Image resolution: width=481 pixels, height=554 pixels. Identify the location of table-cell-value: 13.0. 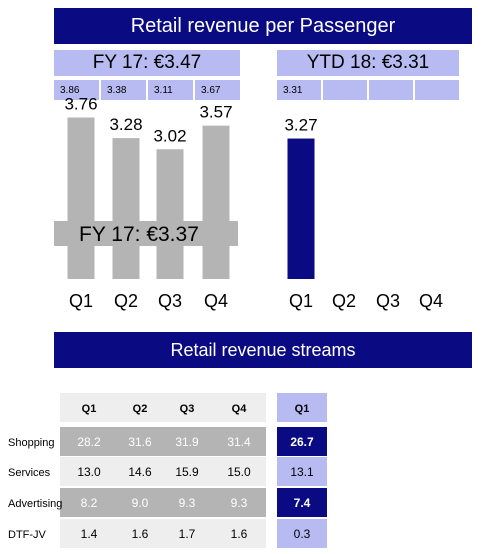
(89, 472).